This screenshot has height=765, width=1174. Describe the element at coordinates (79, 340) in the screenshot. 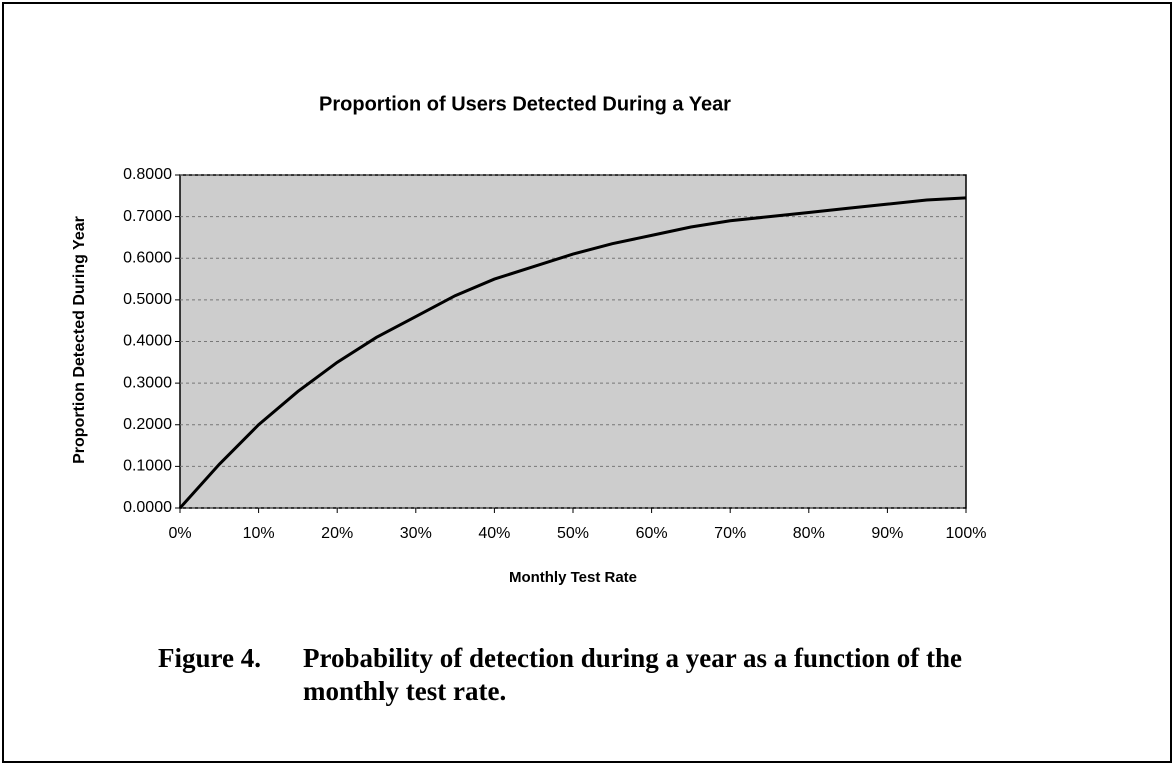

I see `y-axis-label: Proportion Detected During Year` at that location.